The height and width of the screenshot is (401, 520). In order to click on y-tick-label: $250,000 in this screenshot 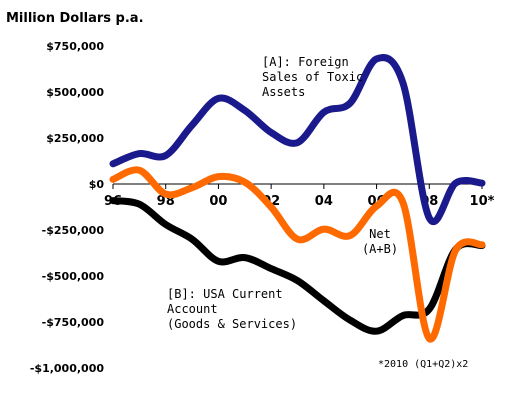, I will do `click(75, 138)`.